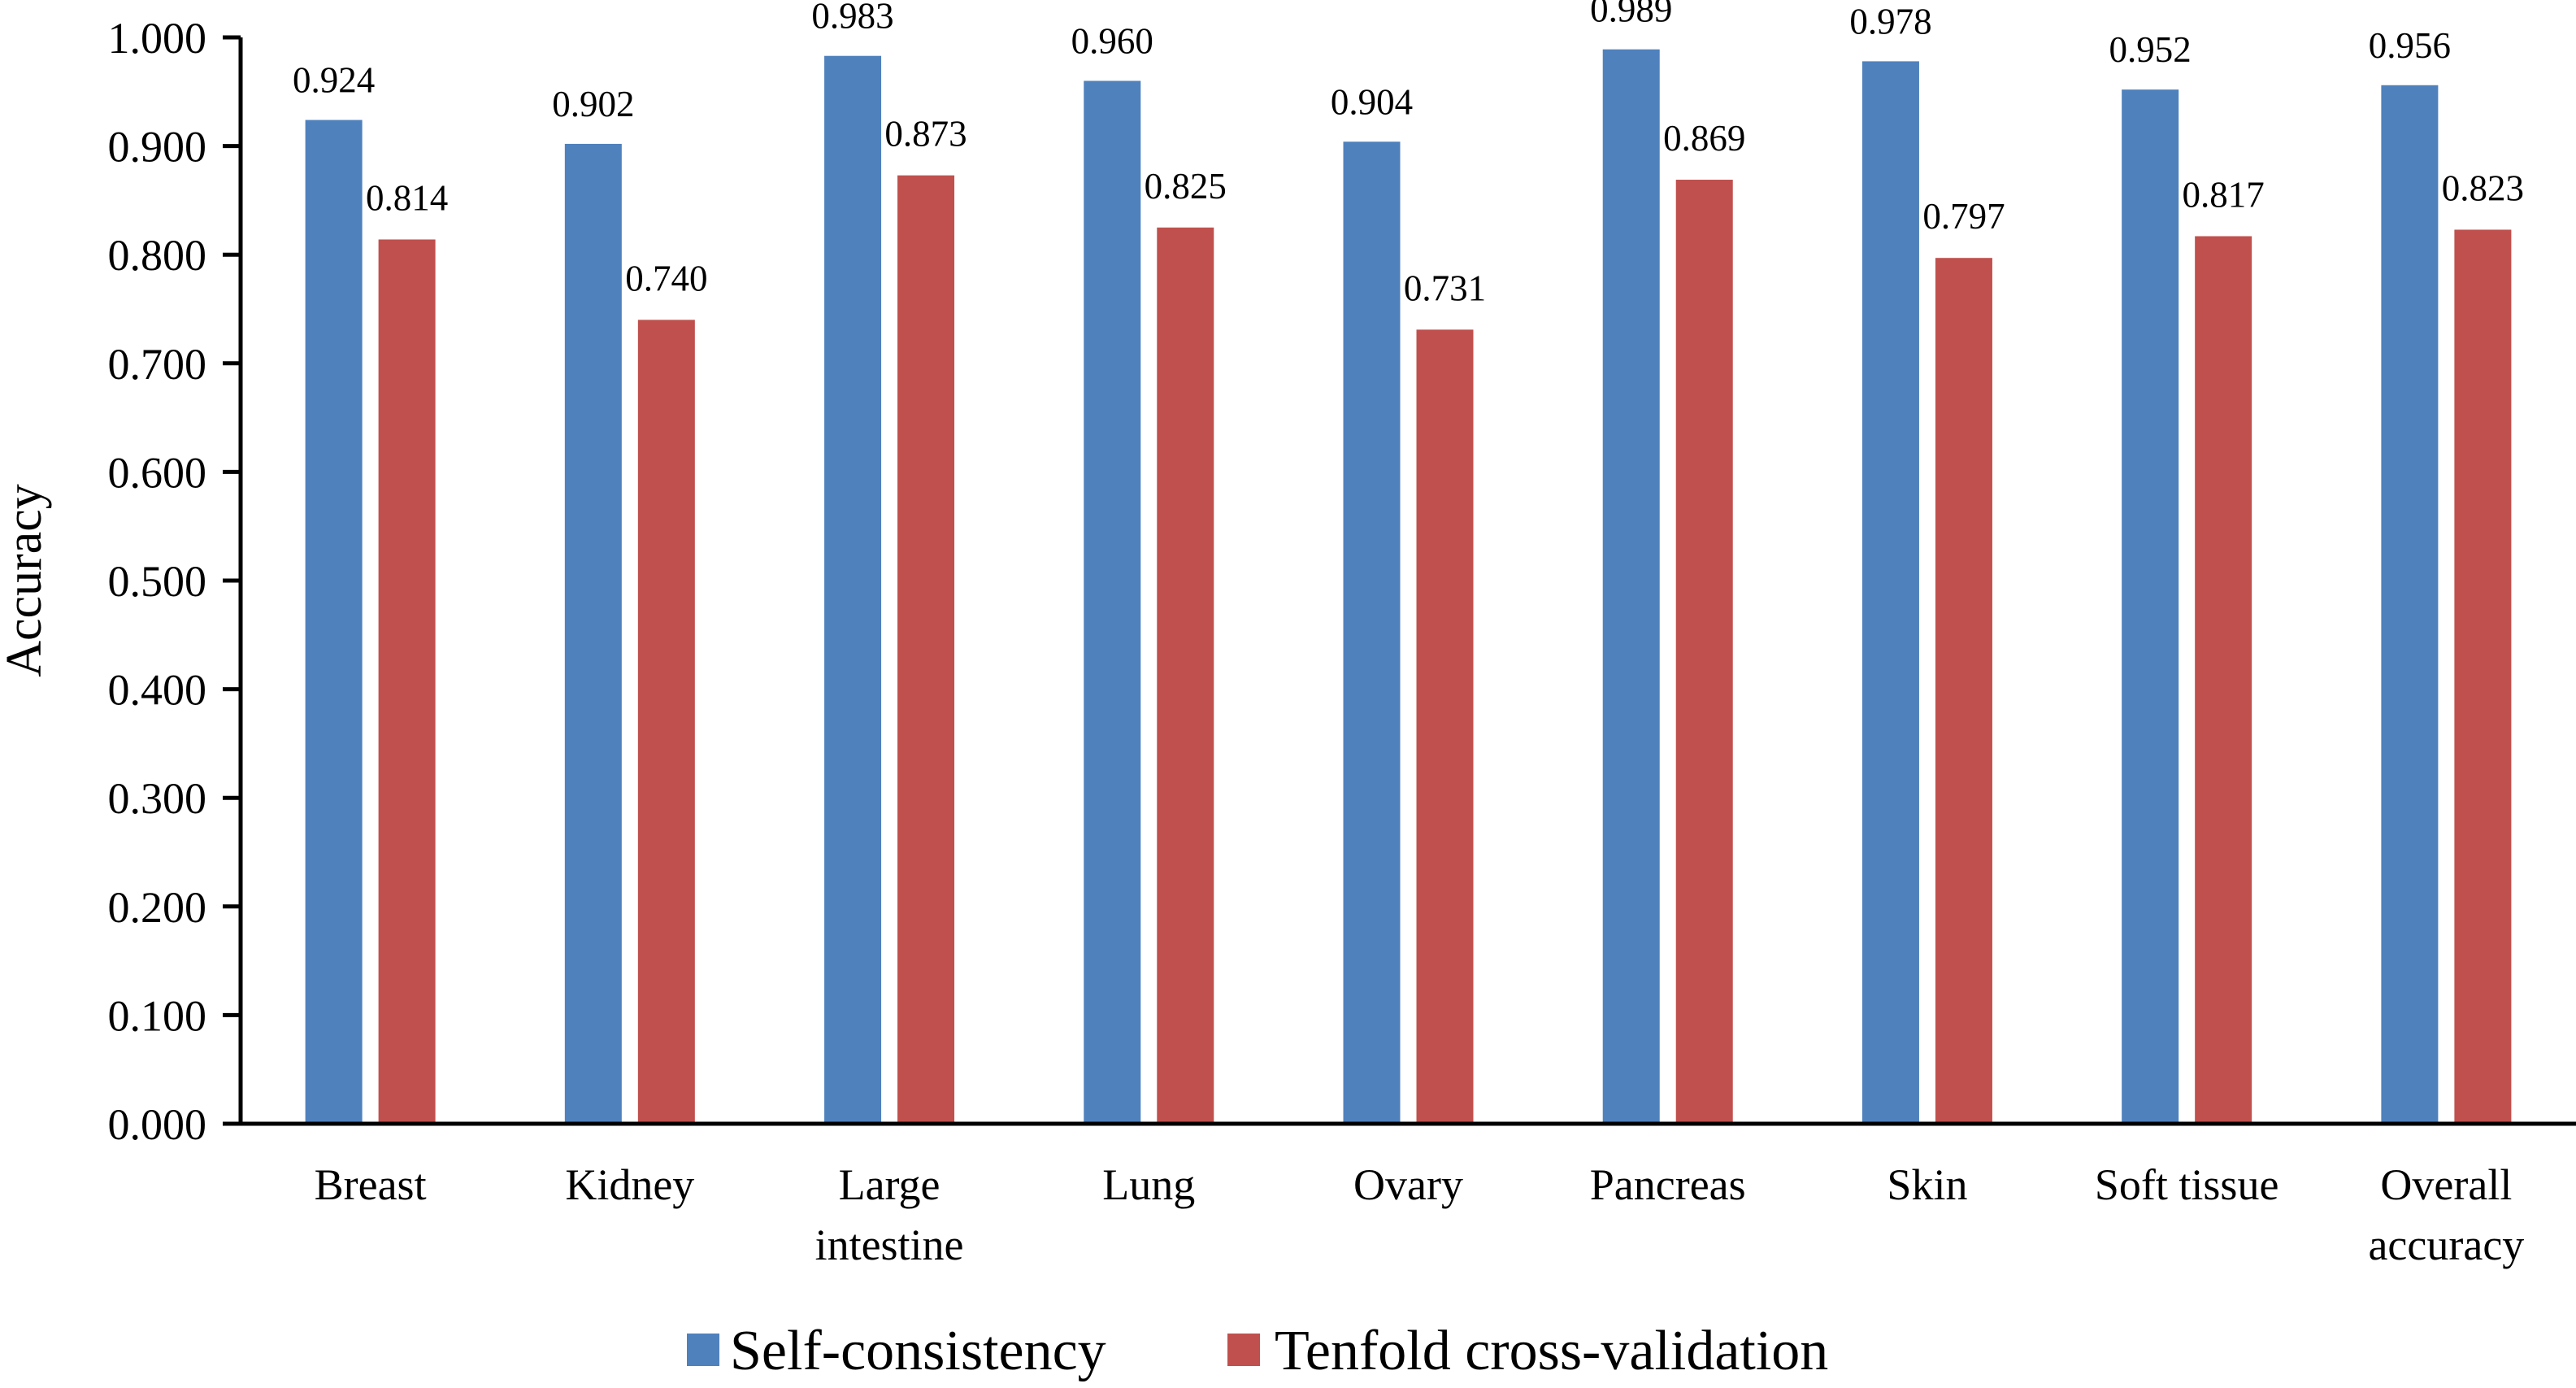 Image resolution: width=2576 pixels, height=1388 pixels. What do you see at coordinates (1631, 15) in the screenshot?
I see `data-label: 0.989` at bounding box center [1631, 15].